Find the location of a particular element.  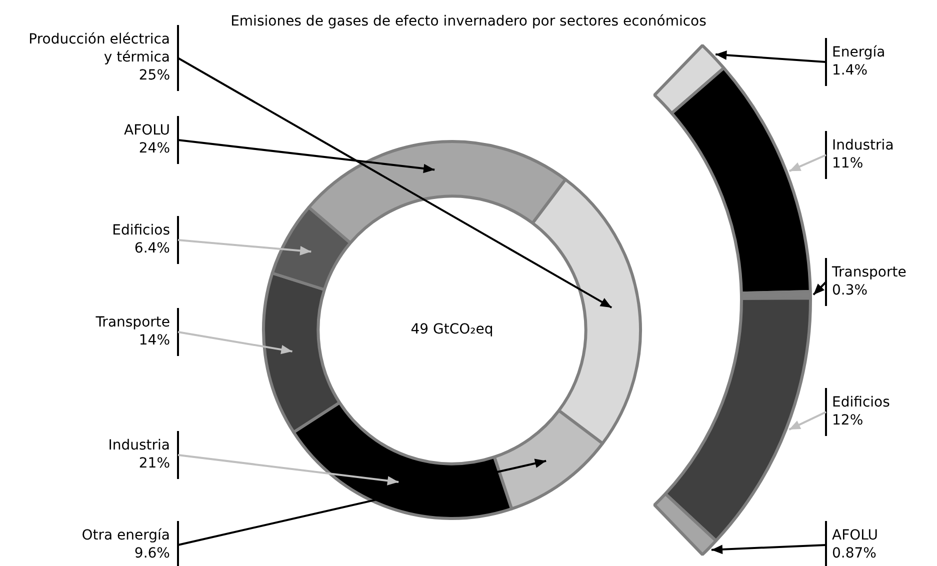

data-label: 21% is located at coordinates (154, 464).